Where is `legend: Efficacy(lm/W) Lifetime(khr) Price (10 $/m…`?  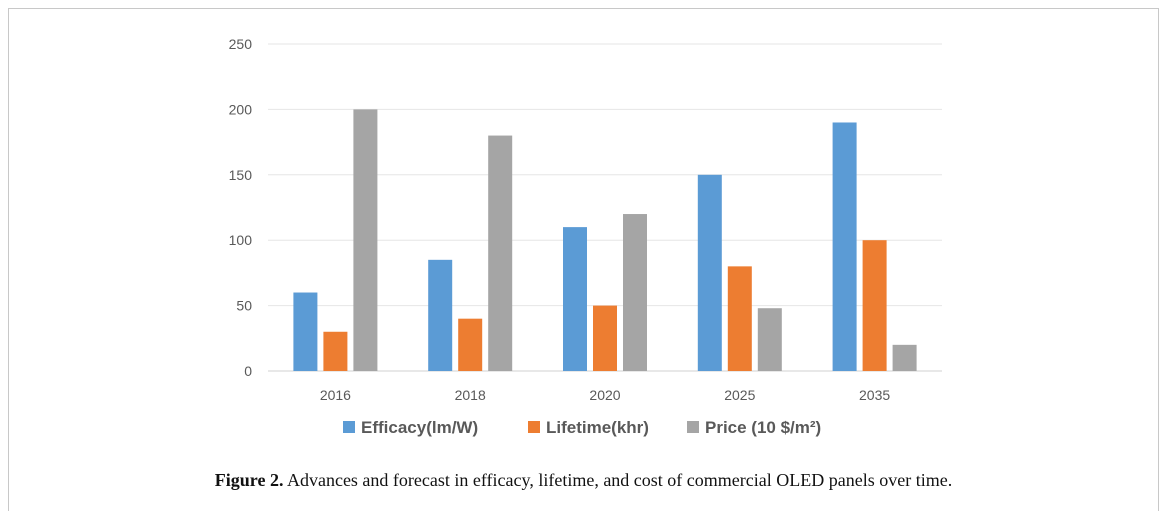
legend: Efficacy(lm/W) Lifetime(khr) Price (10 $/m… is located at coordinates (582, 427).